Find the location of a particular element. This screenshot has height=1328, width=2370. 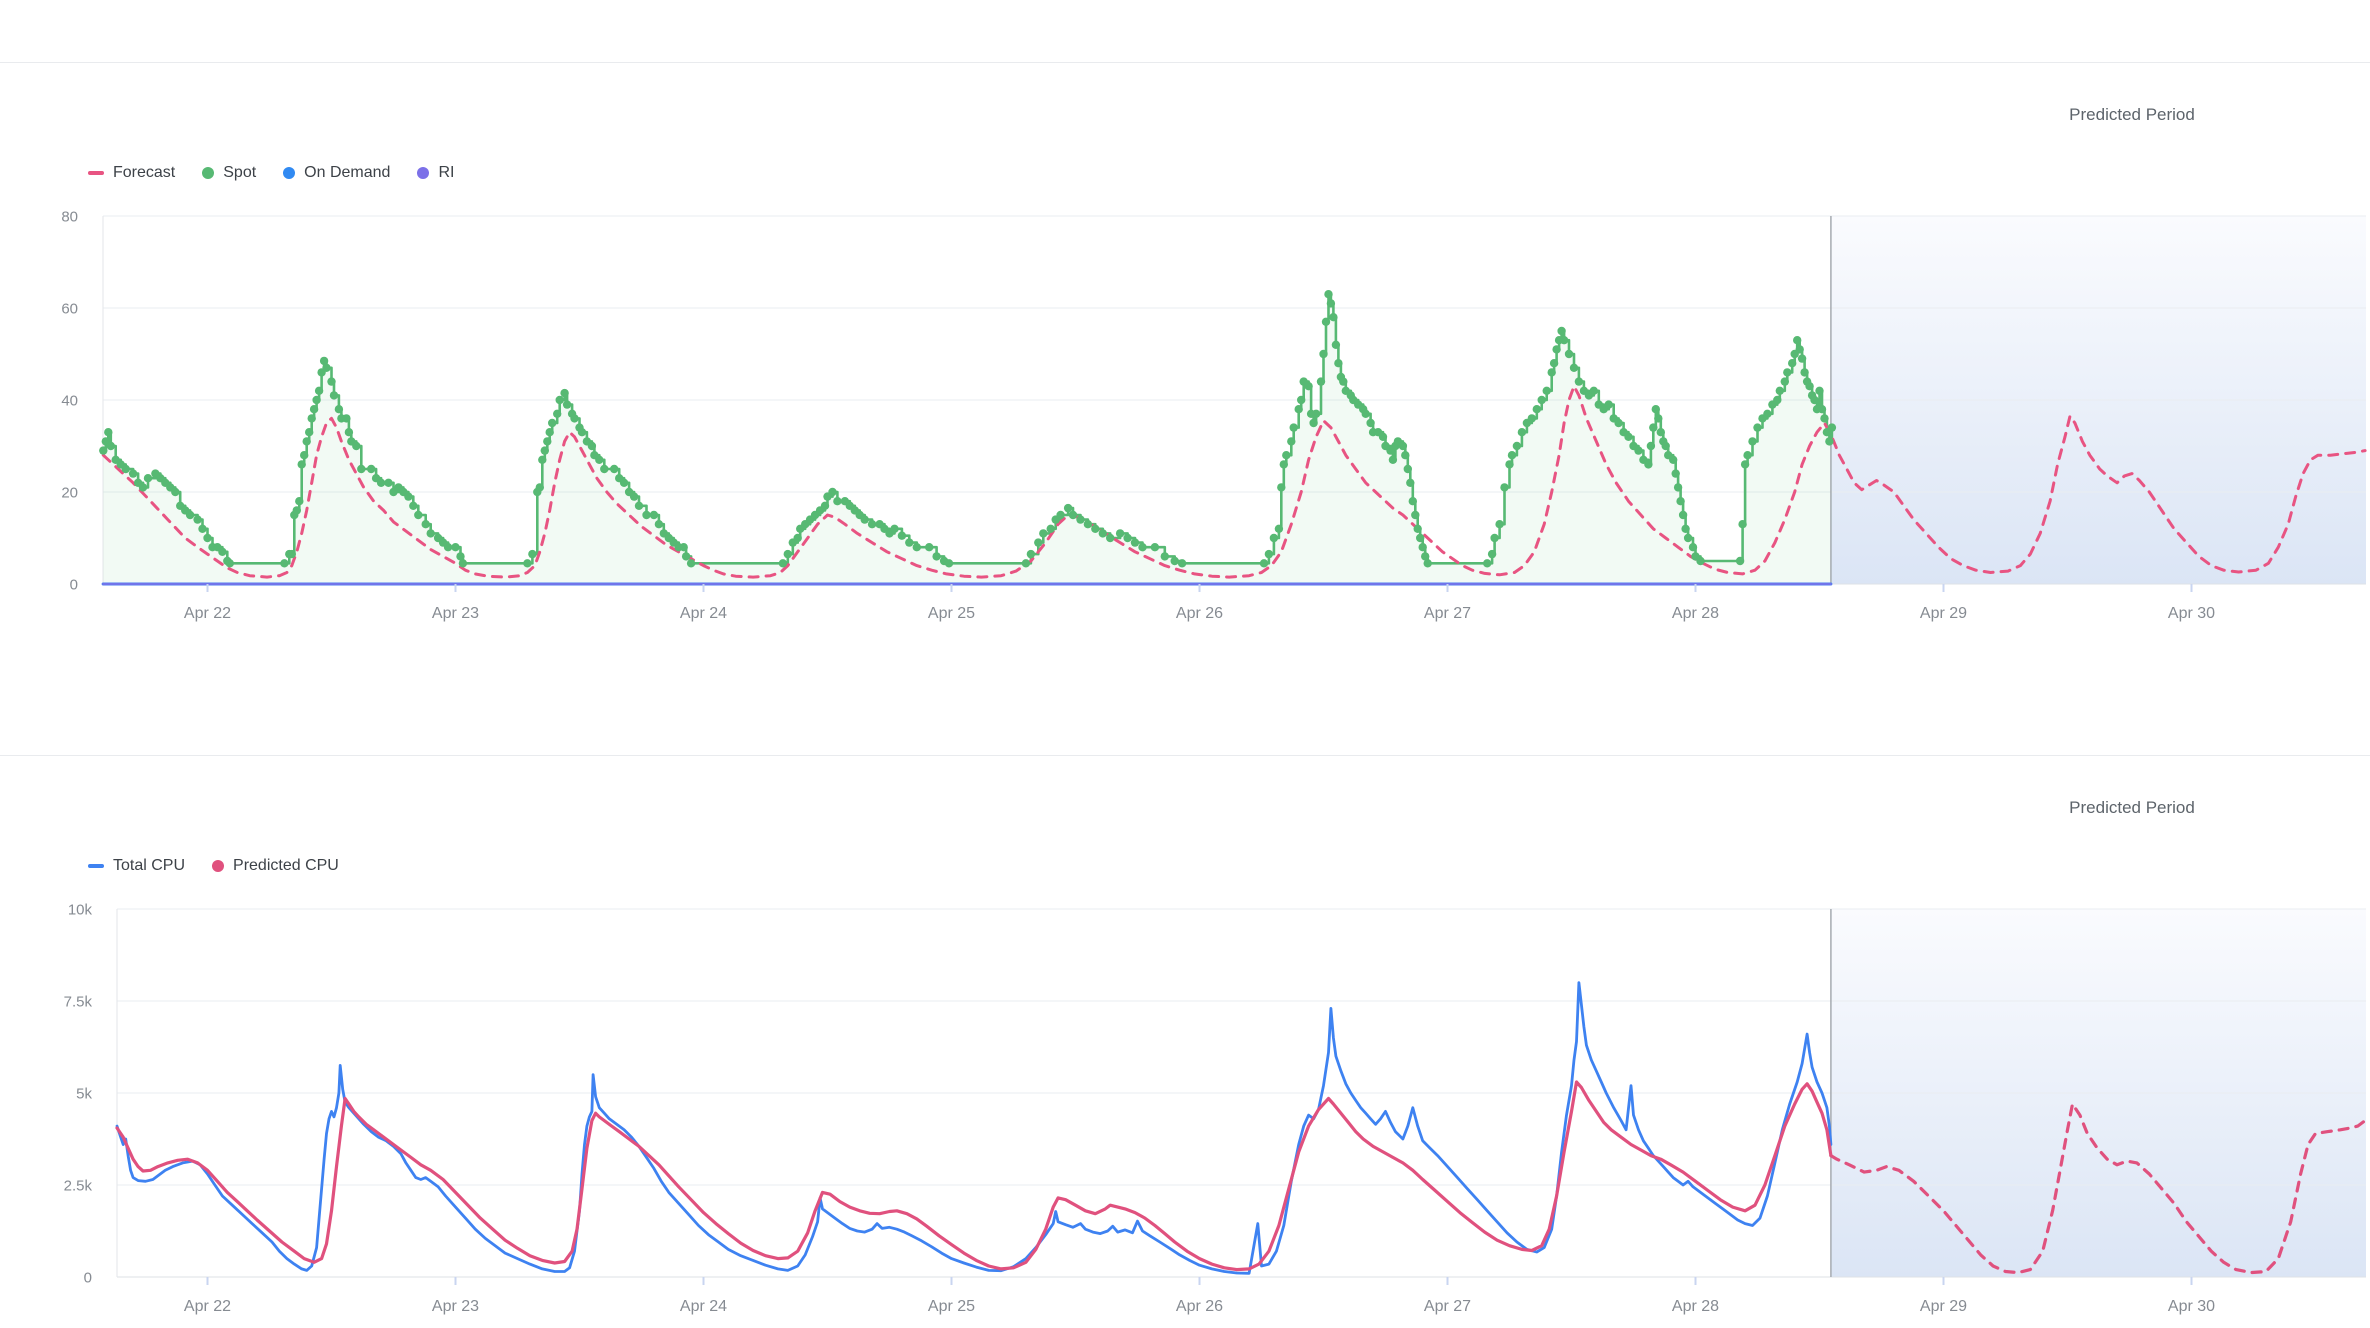

legend-item-forecast: Forecast is located at coordinates (131, 173).